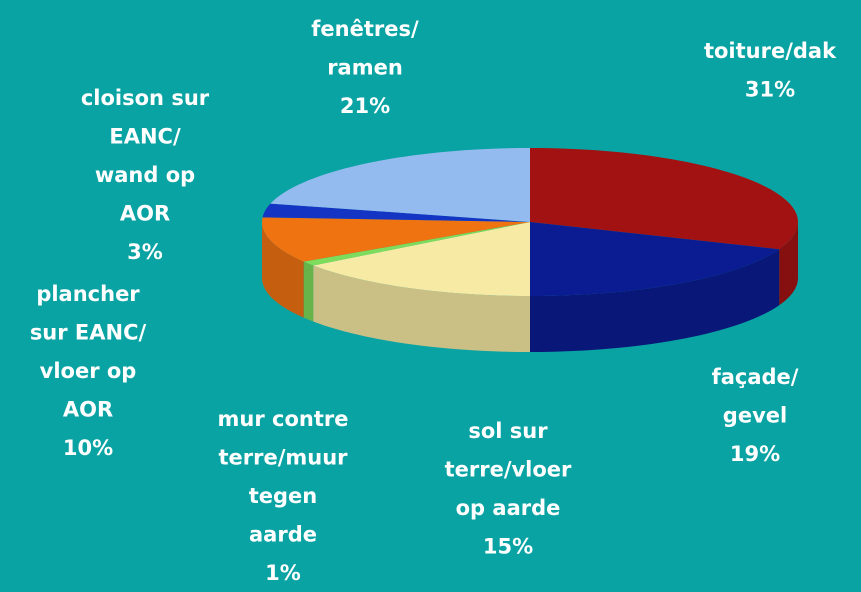 This screenshot has width=861, height=592. What do you see at coordinates (365, 48) in the screenshot?
I see `slice-label: fenêtres/ramen` at bounding box center [365, 48].